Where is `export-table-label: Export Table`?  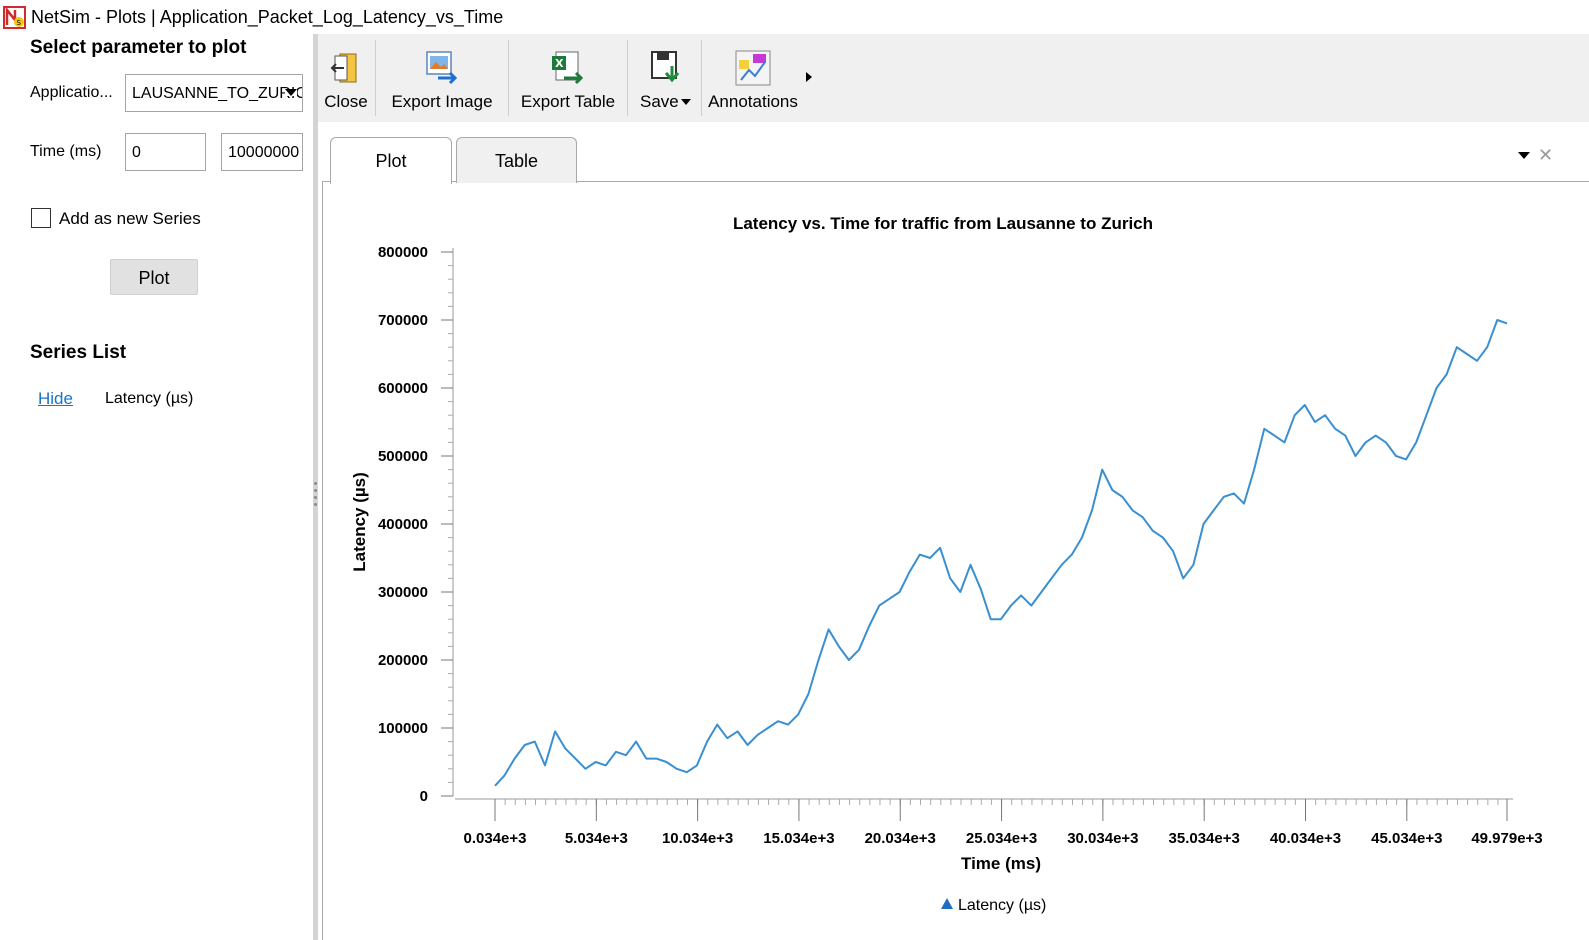
export-table-label: Export Table is located at coordinates (568, 101).